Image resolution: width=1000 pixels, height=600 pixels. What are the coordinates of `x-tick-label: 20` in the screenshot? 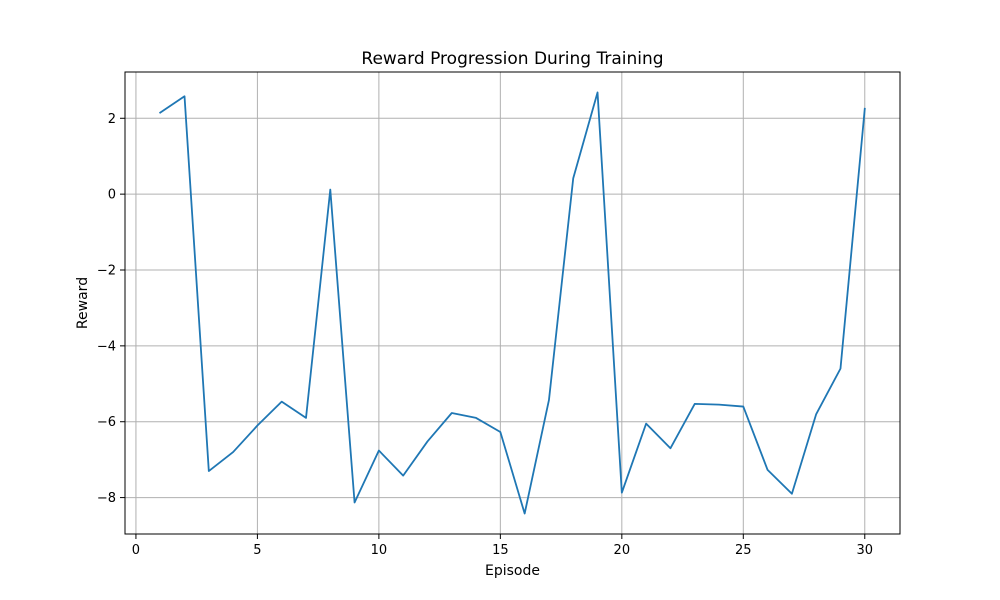 It's located at (622, 550).